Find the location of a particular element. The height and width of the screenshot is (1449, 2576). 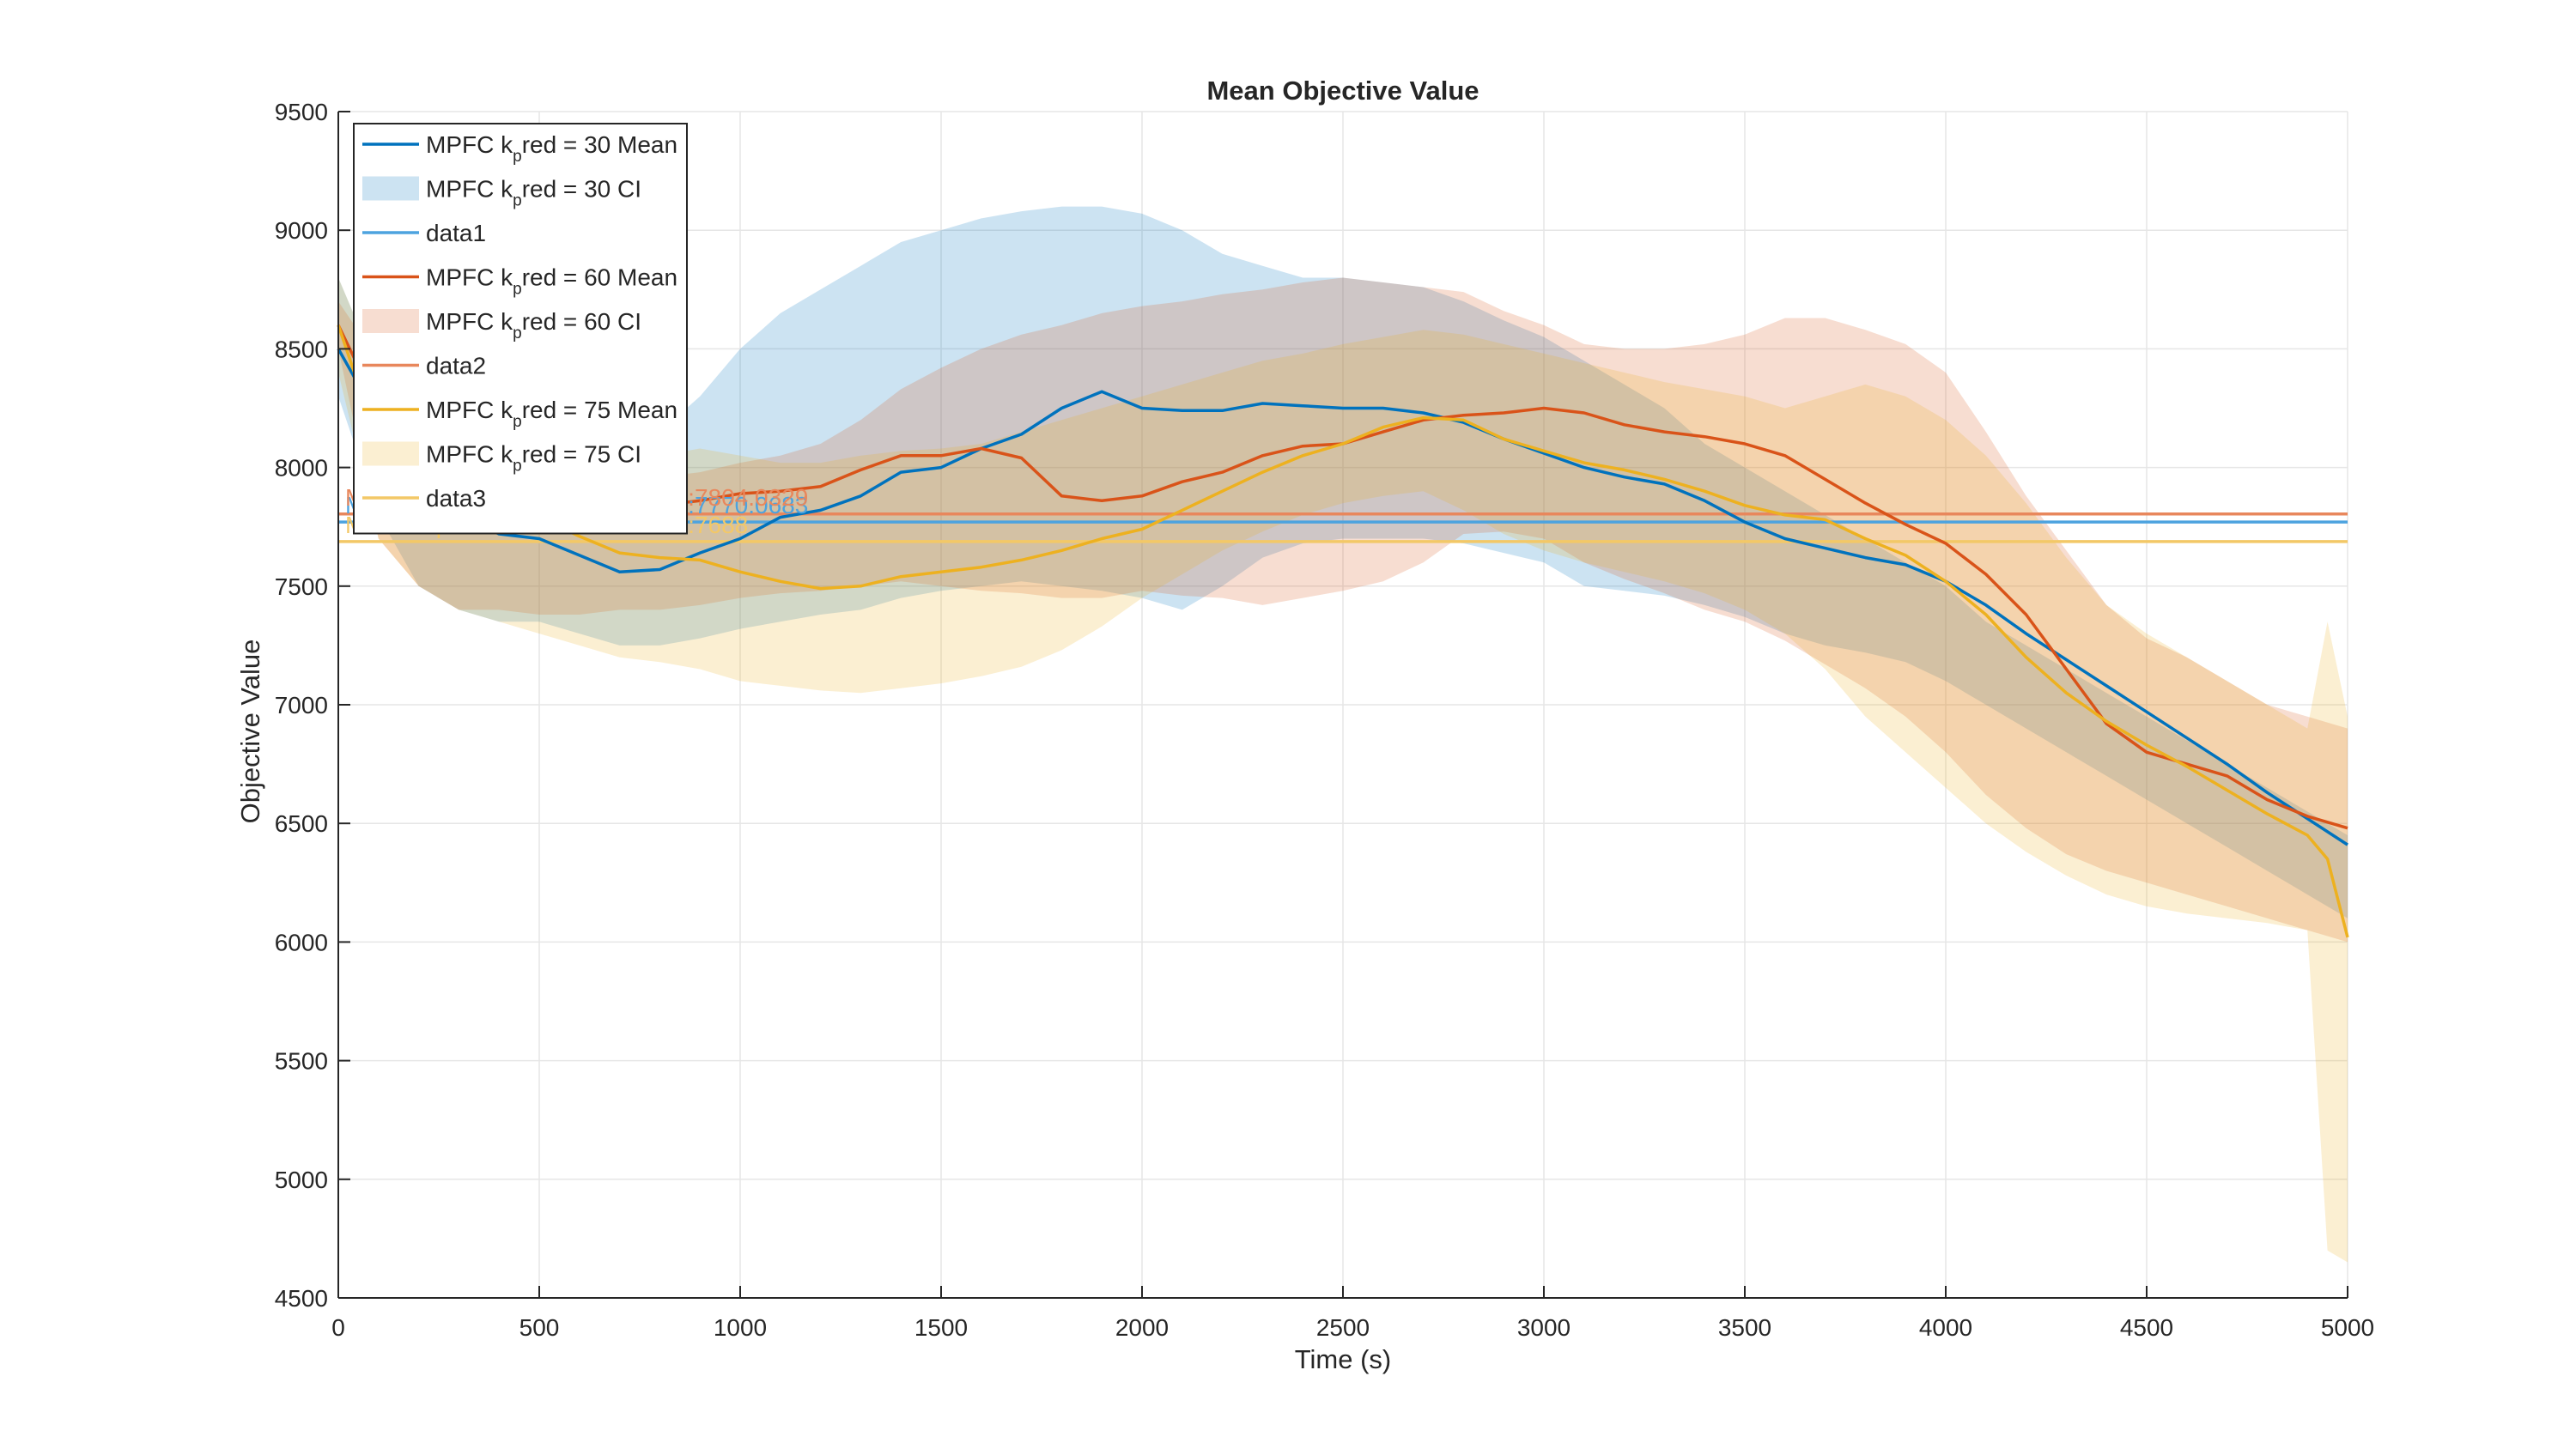

y-tick-label: 9000 is located at coordinates (301, 230).